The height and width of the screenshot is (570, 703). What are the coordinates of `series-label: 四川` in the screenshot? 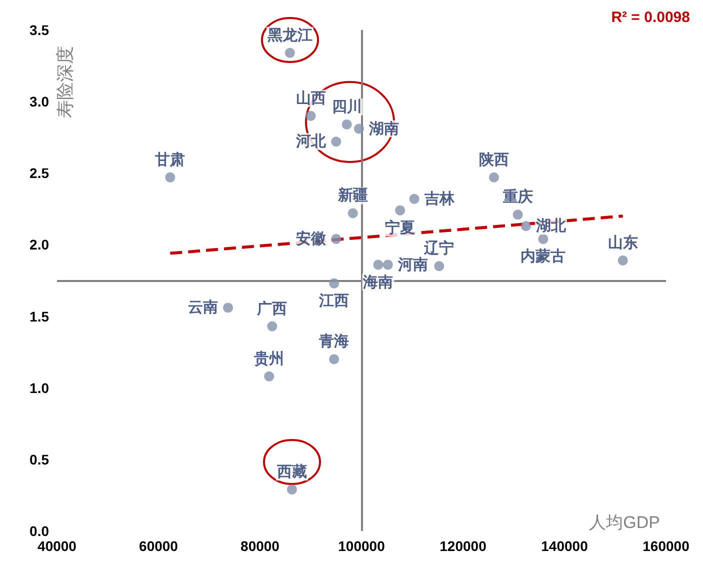 It's located at (347, 107).